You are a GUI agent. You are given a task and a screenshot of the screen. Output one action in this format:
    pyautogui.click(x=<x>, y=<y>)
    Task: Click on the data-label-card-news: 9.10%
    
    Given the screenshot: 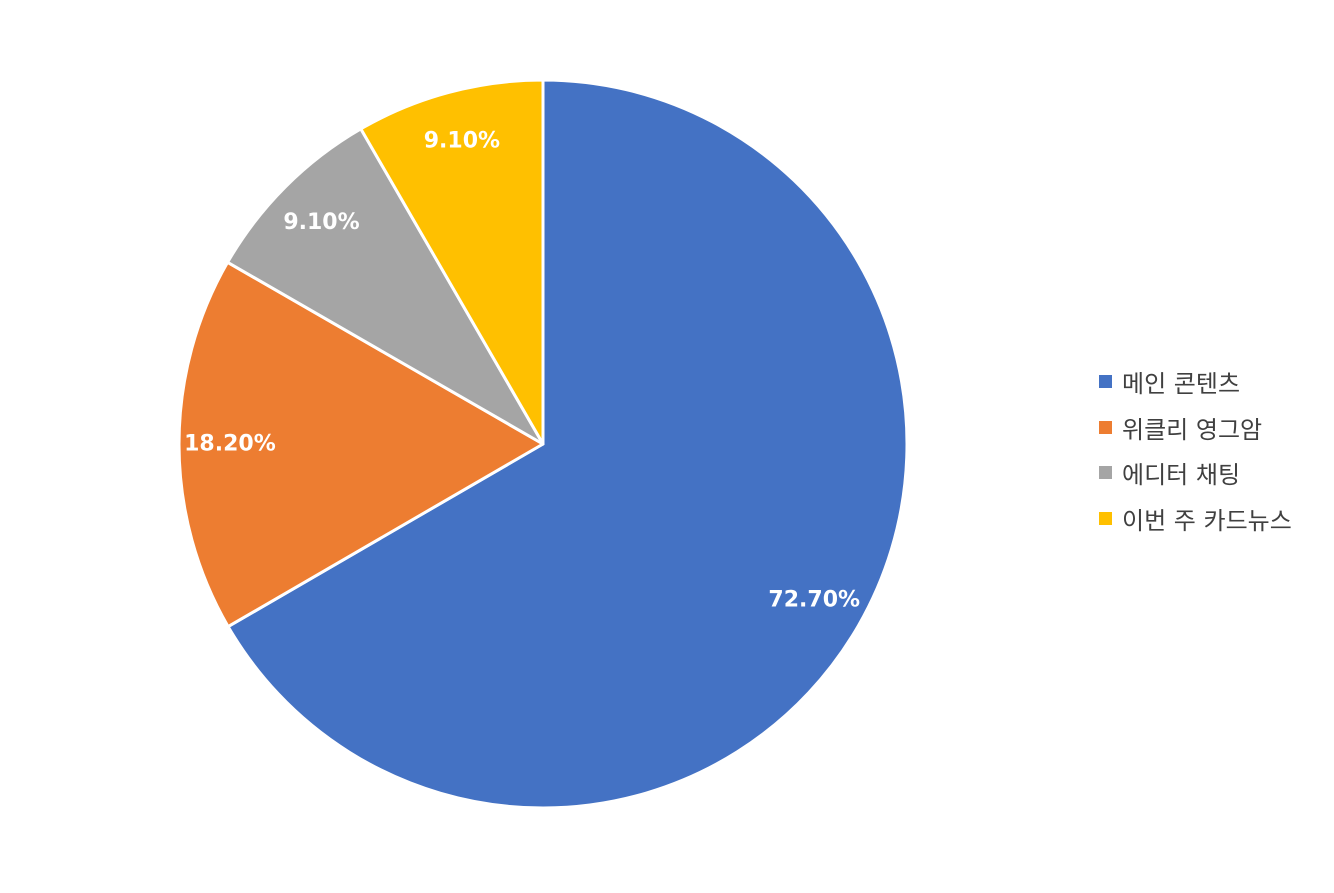 What is the action you would take?
    pyautogui.click(x=462, y=141)
    